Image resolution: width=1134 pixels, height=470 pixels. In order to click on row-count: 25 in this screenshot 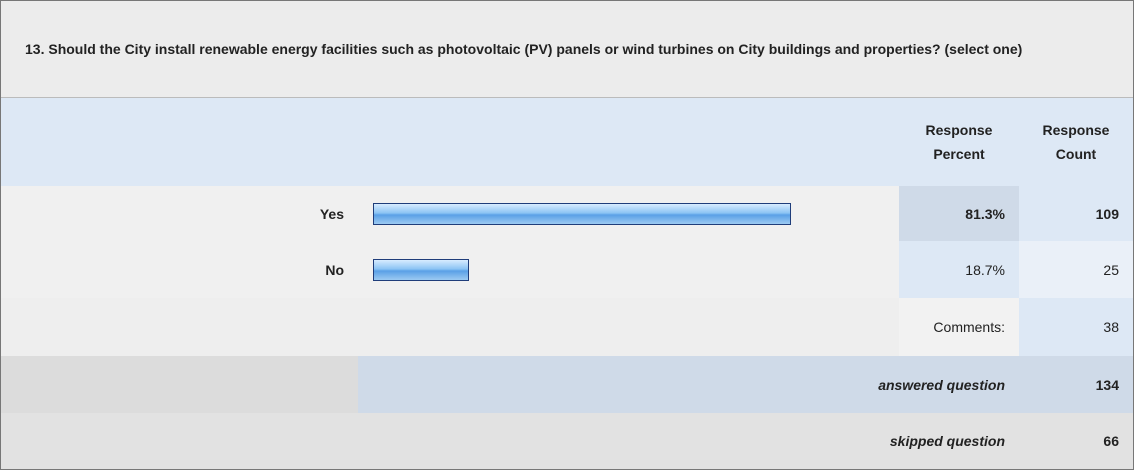, I will do `click(1076, 269)`.